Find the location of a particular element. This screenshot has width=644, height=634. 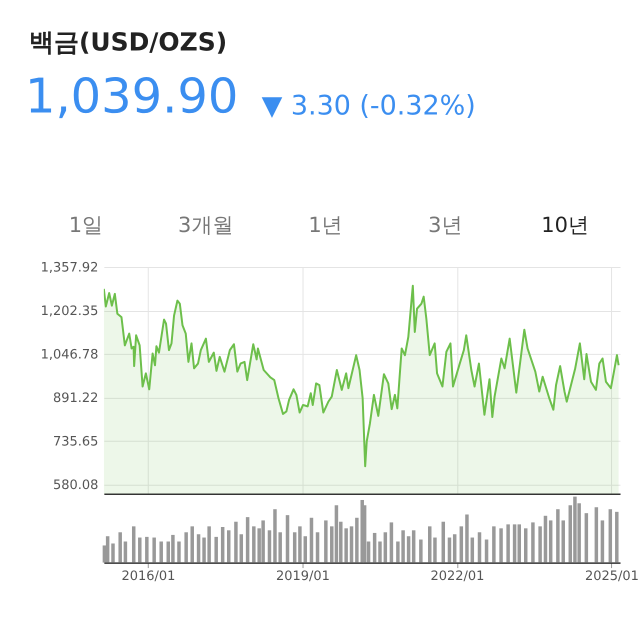

text: 3년 is located at coordinates (445, 225).